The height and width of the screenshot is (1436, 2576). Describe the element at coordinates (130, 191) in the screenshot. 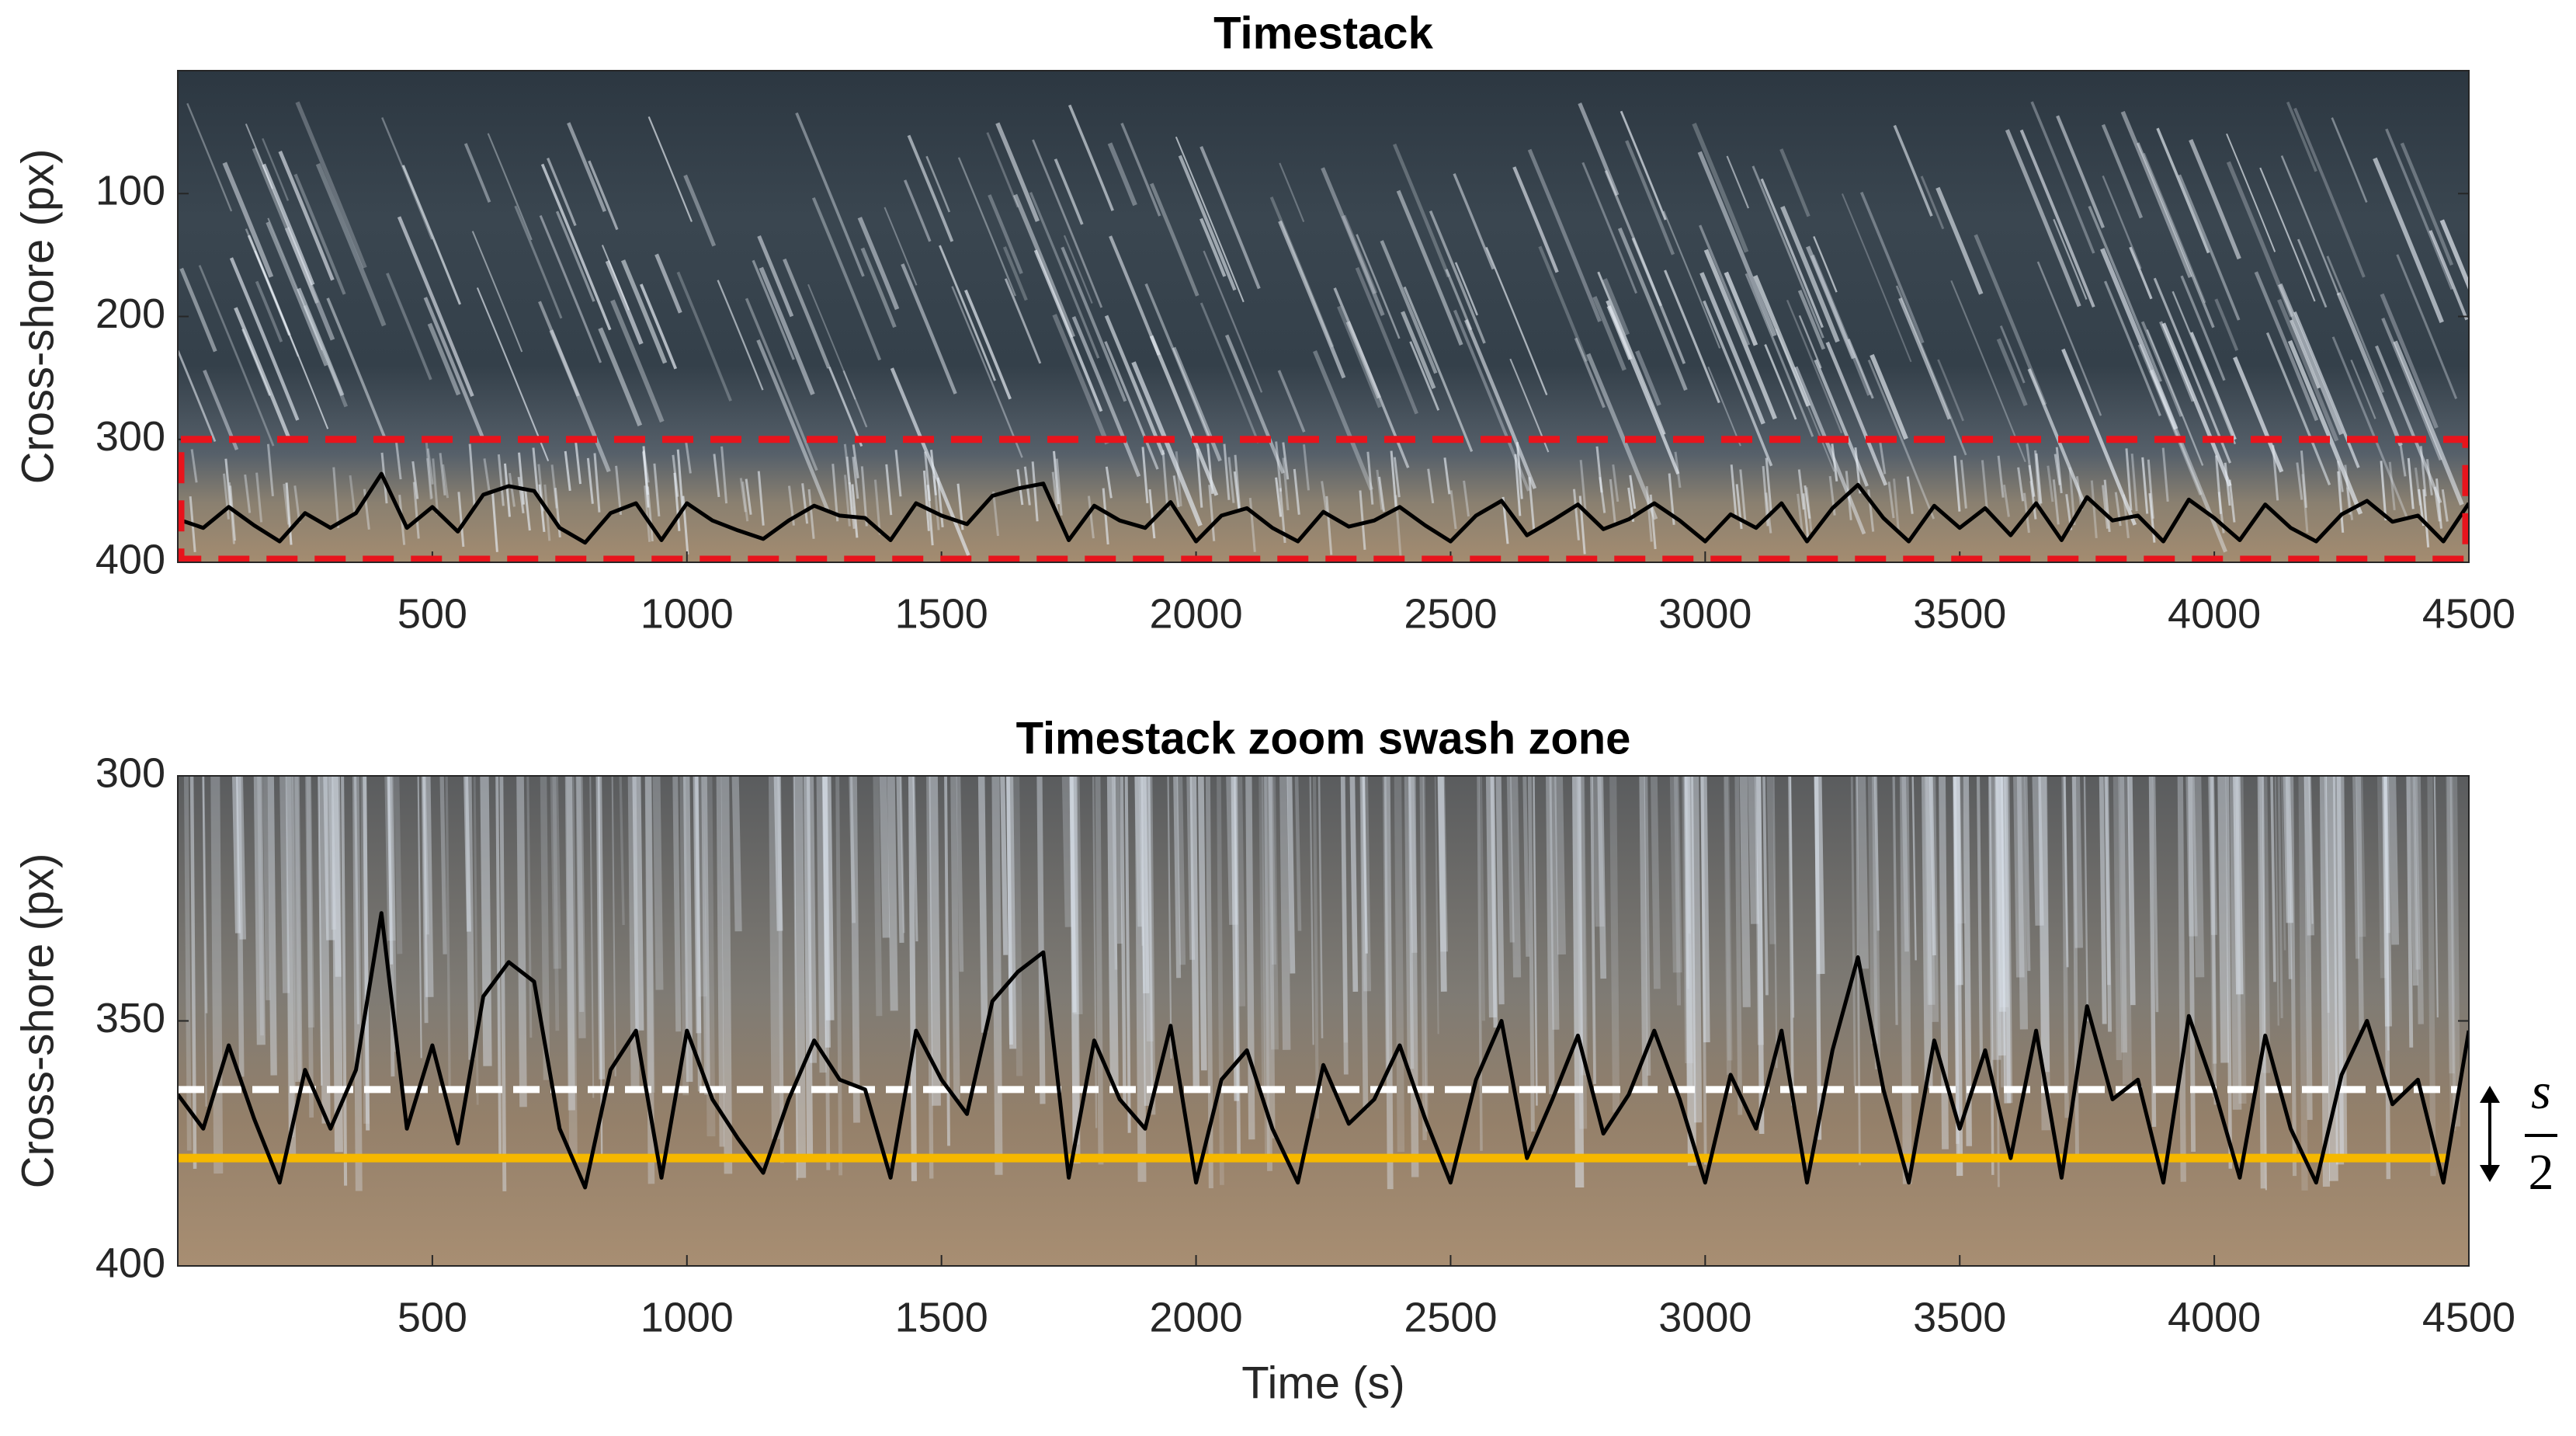

I see `y-tick-label: 100` at that location.